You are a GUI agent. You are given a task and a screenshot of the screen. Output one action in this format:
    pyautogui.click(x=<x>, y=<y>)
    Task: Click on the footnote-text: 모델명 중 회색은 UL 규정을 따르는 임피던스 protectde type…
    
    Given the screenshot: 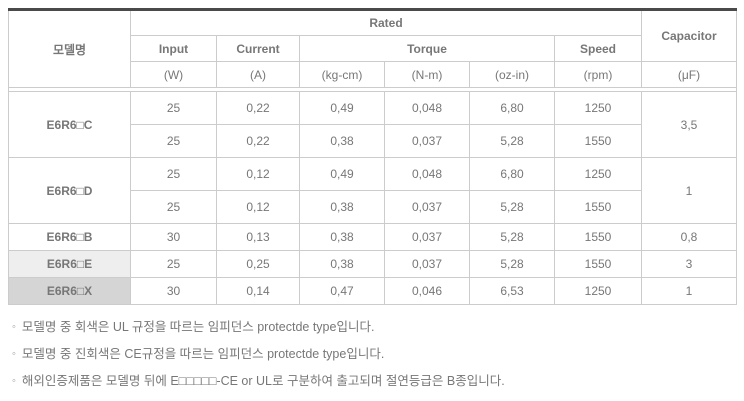 What is the action you would take?
    pyautogui.click(x=198, y=327)
    